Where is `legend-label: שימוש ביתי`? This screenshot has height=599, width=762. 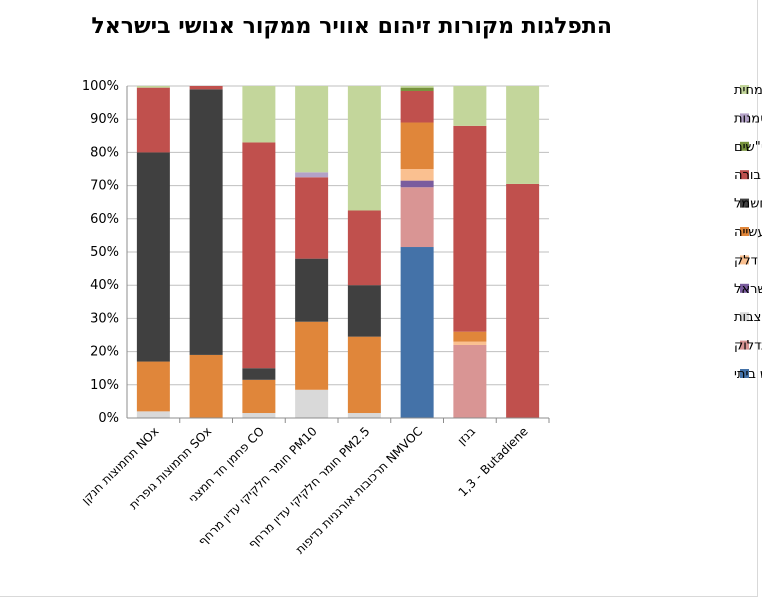
legend-label: שימוש ביתי is located at coordinates (748, 374).